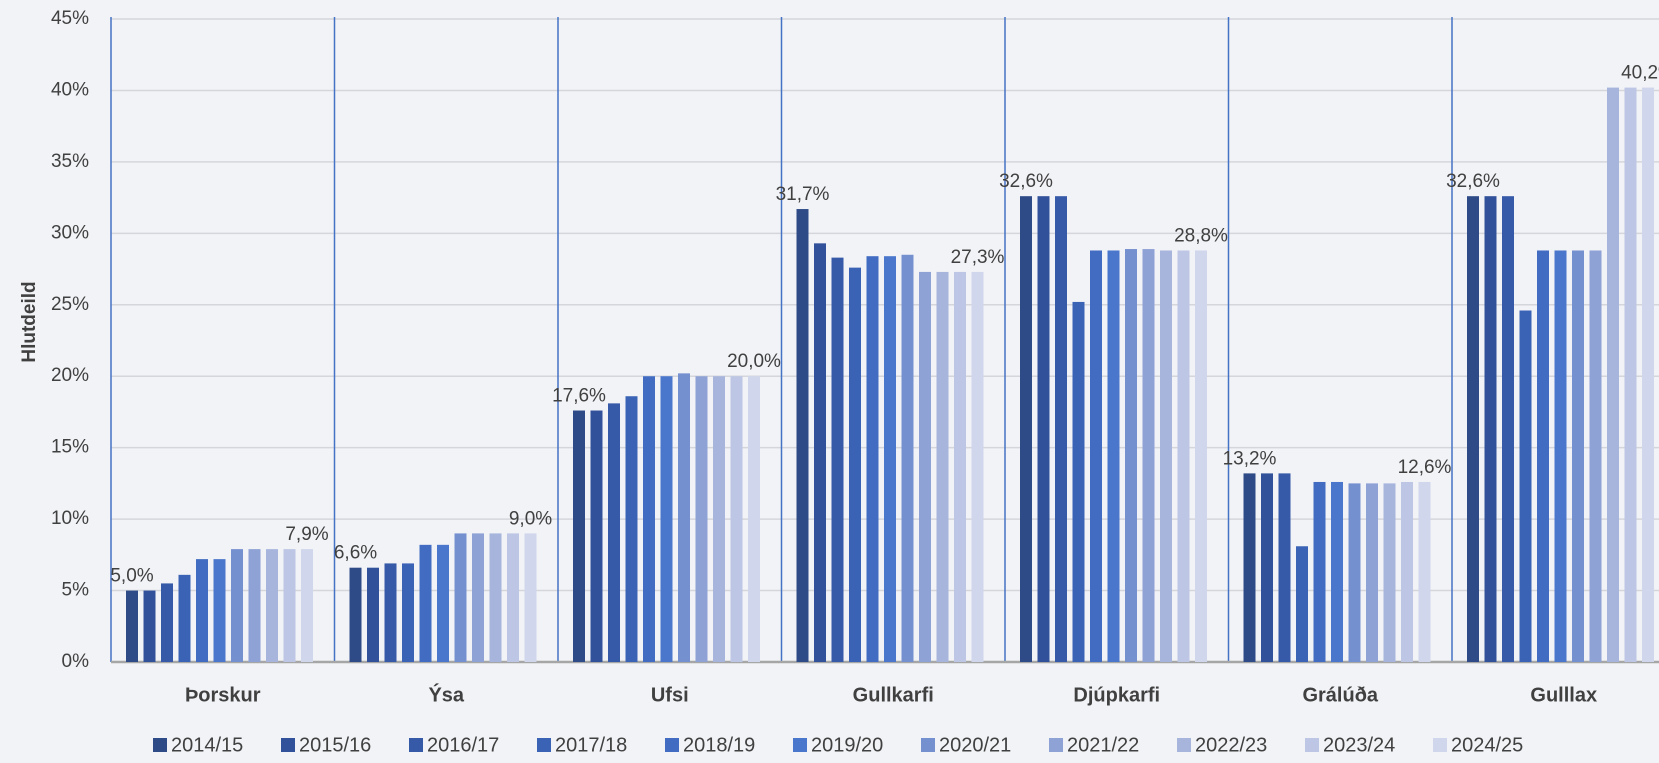  Describe the element at coordinates (446, 694) in the screenshot. I see `x-tick-label: Ýsa` at that location.